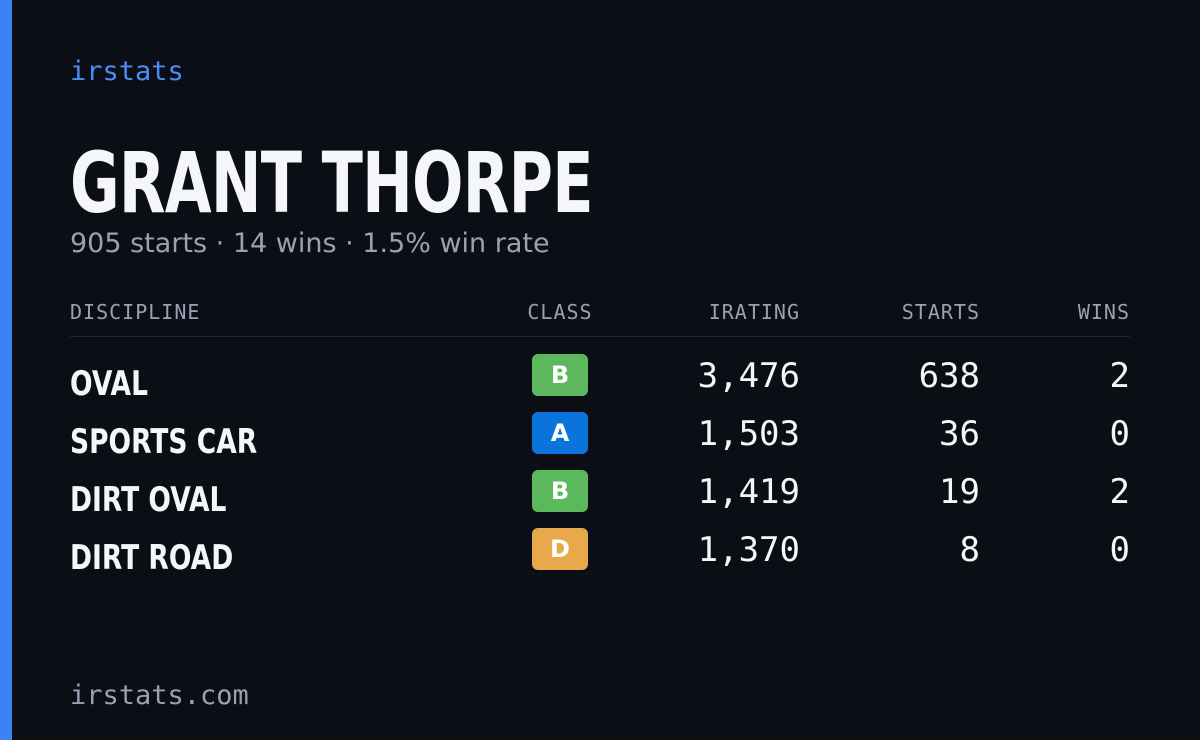  I want to click on stat-value: 638, so click(949, 376).